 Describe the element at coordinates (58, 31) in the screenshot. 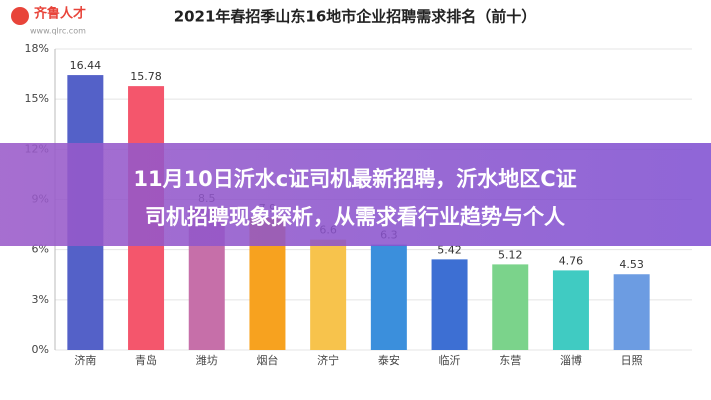

I see `logo-url: www.qlrc.com` at that location.